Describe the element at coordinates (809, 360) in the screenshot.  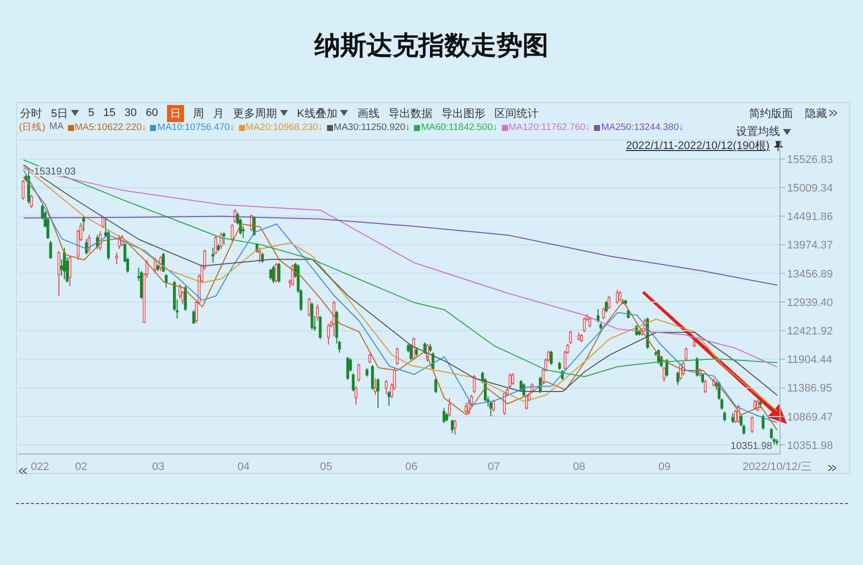
I see `y-tick-label: 11904.44` at that location.